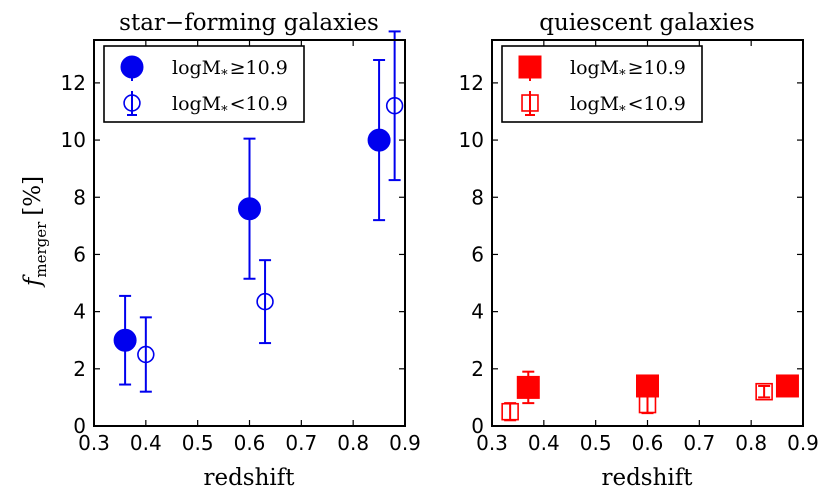  I want to click on y-axis-label: fmerger [%], so click(35, 232).